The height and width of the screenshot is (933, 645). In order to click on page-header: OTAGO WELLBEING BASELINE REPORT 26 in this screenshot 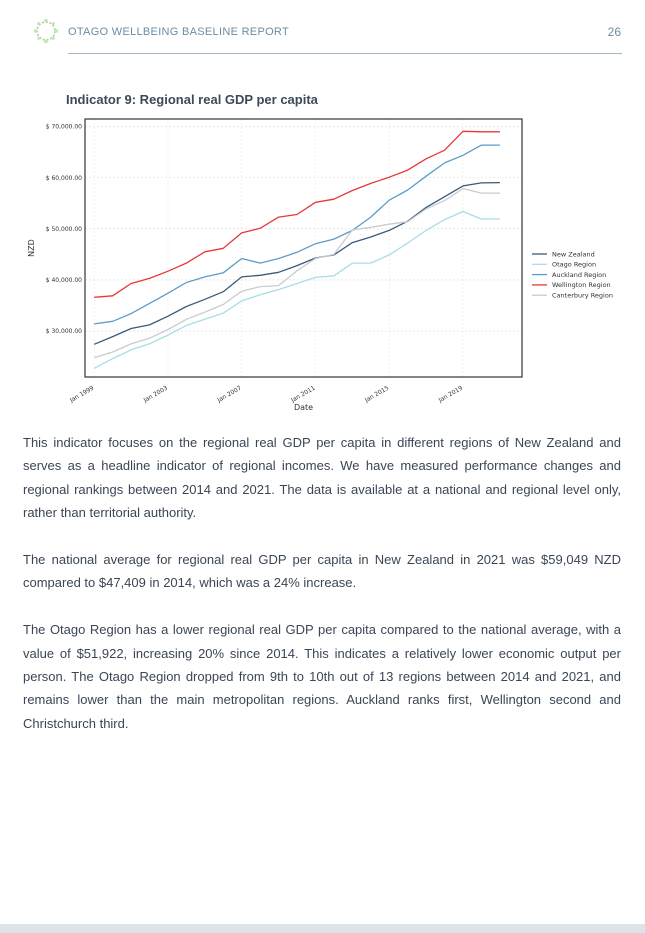, I will do `click(322, 30)`.